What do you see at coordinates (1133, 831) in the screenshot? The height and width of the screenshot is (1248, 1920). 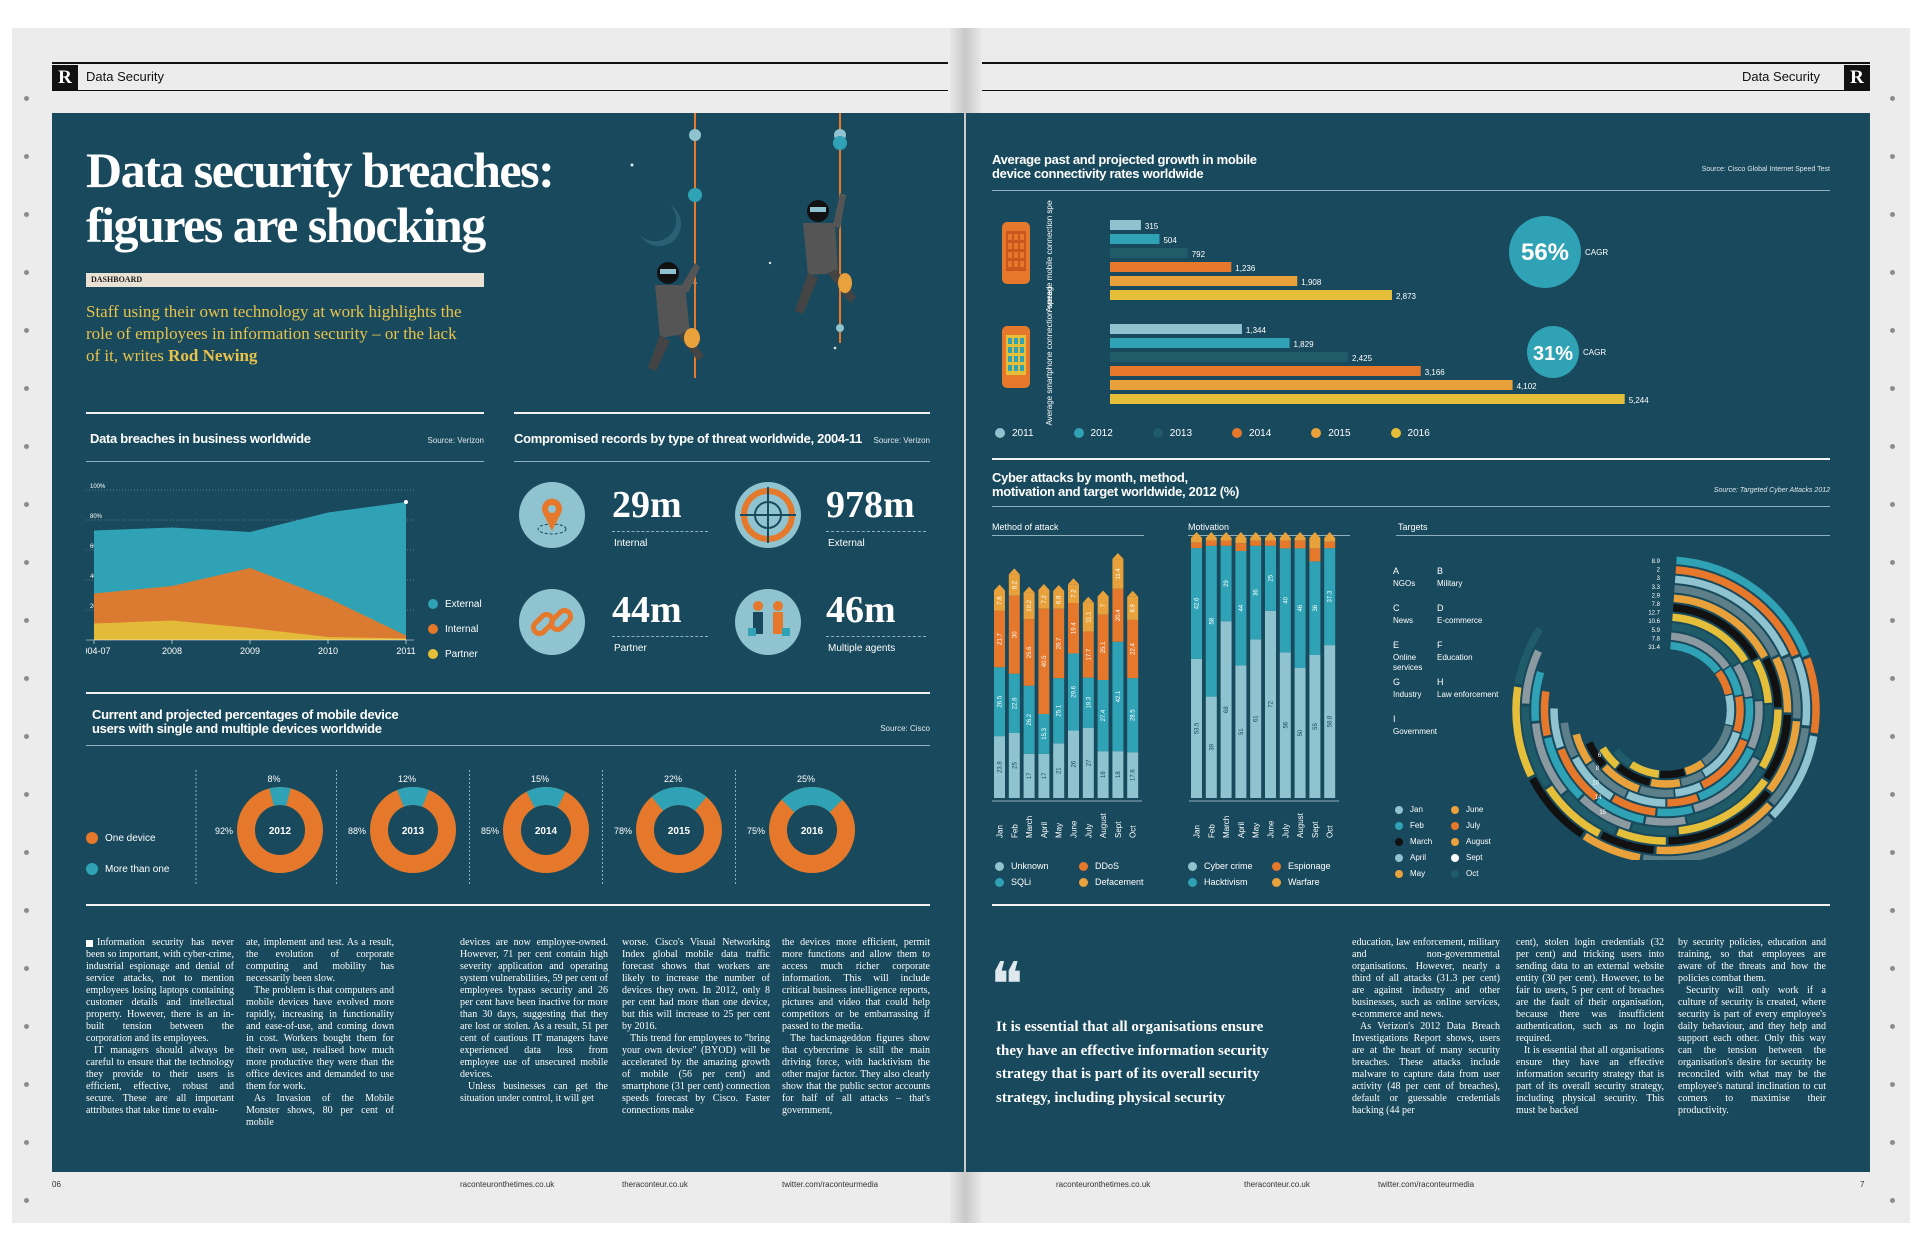 I see `method-month-label: Oct` at bounding box center [1133, 831].